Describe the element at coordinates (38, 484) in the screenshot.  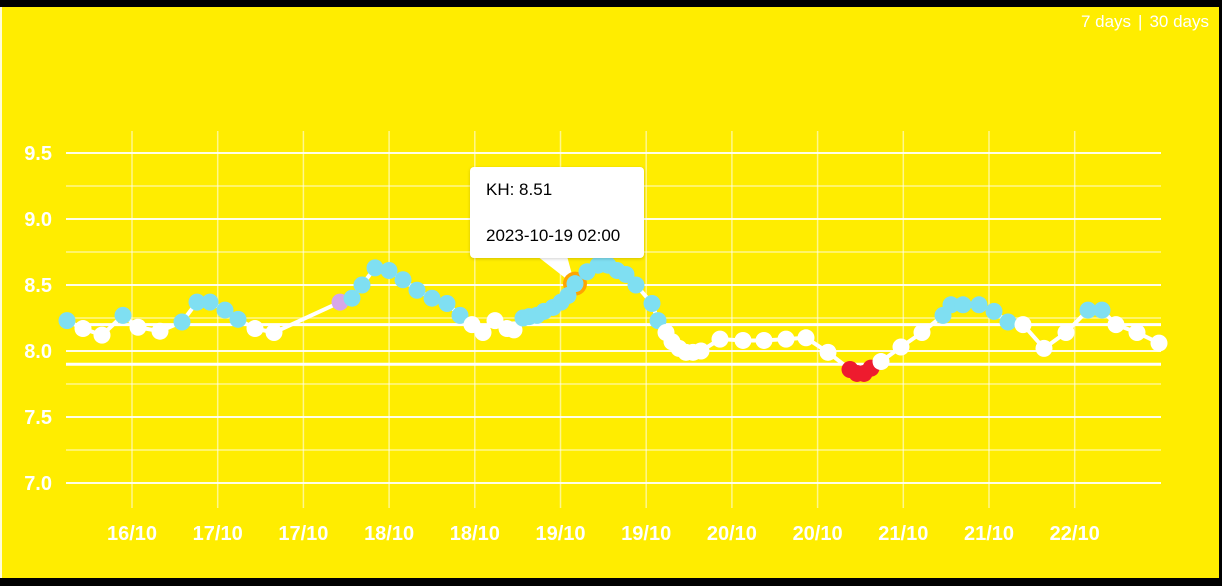
I see `y-axis-tick-label: 7.0` at that location.